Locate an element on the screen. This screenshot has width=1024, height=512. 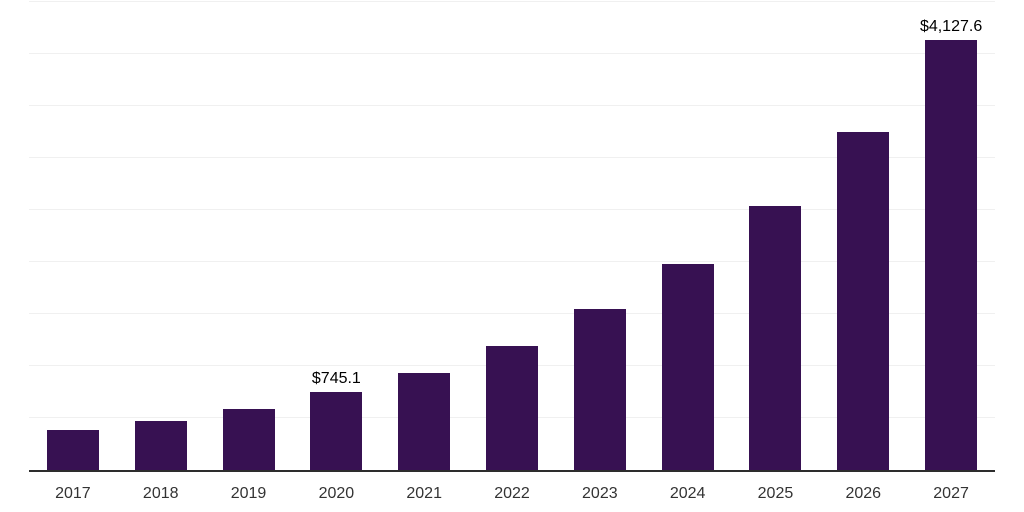
x-axis-line is located at coordinates (512, 471).